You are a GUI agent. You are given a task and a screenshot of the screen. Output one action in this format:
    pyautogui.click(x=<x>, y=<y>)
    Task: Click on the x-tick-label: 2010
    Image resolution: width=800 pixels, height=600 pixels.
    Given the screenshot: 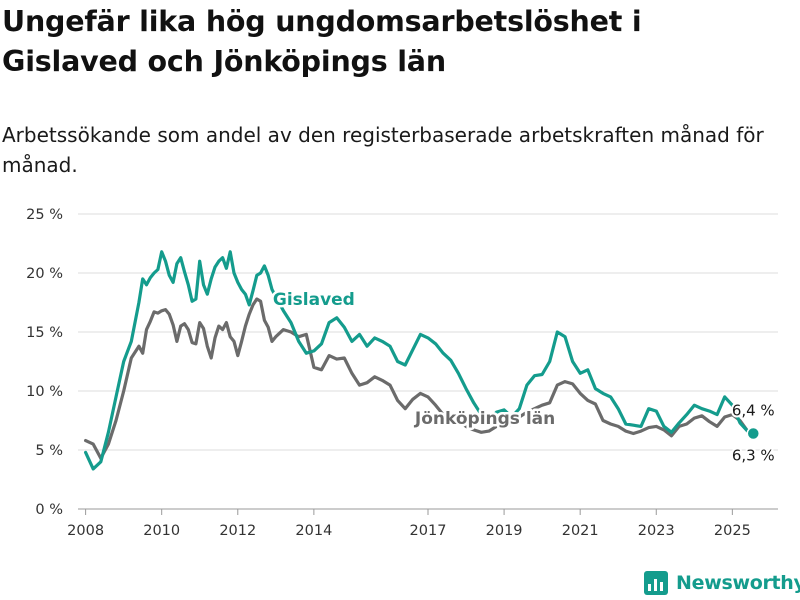 What is the action you would take?
    pyautogui.click(x=161, y=531)
    